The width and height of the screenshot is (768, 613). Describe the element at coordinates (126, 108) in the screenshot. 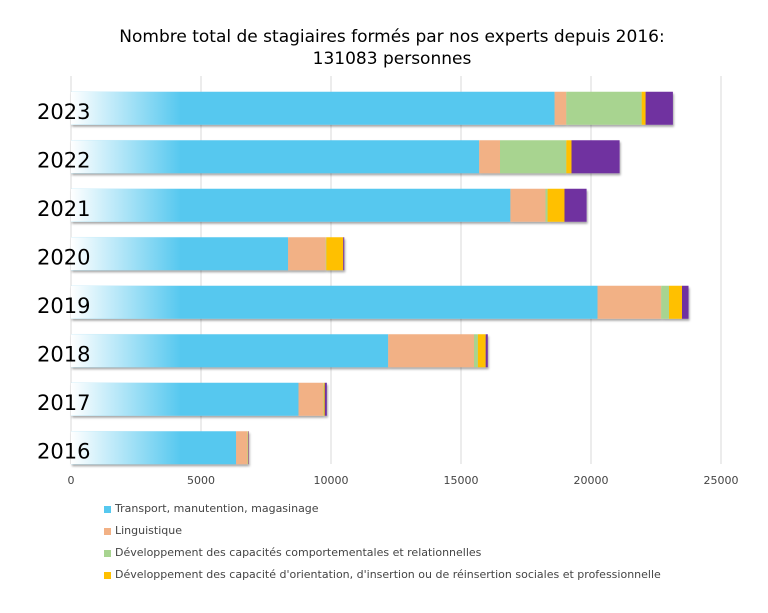

I see `bar-fade-2023` at that location.